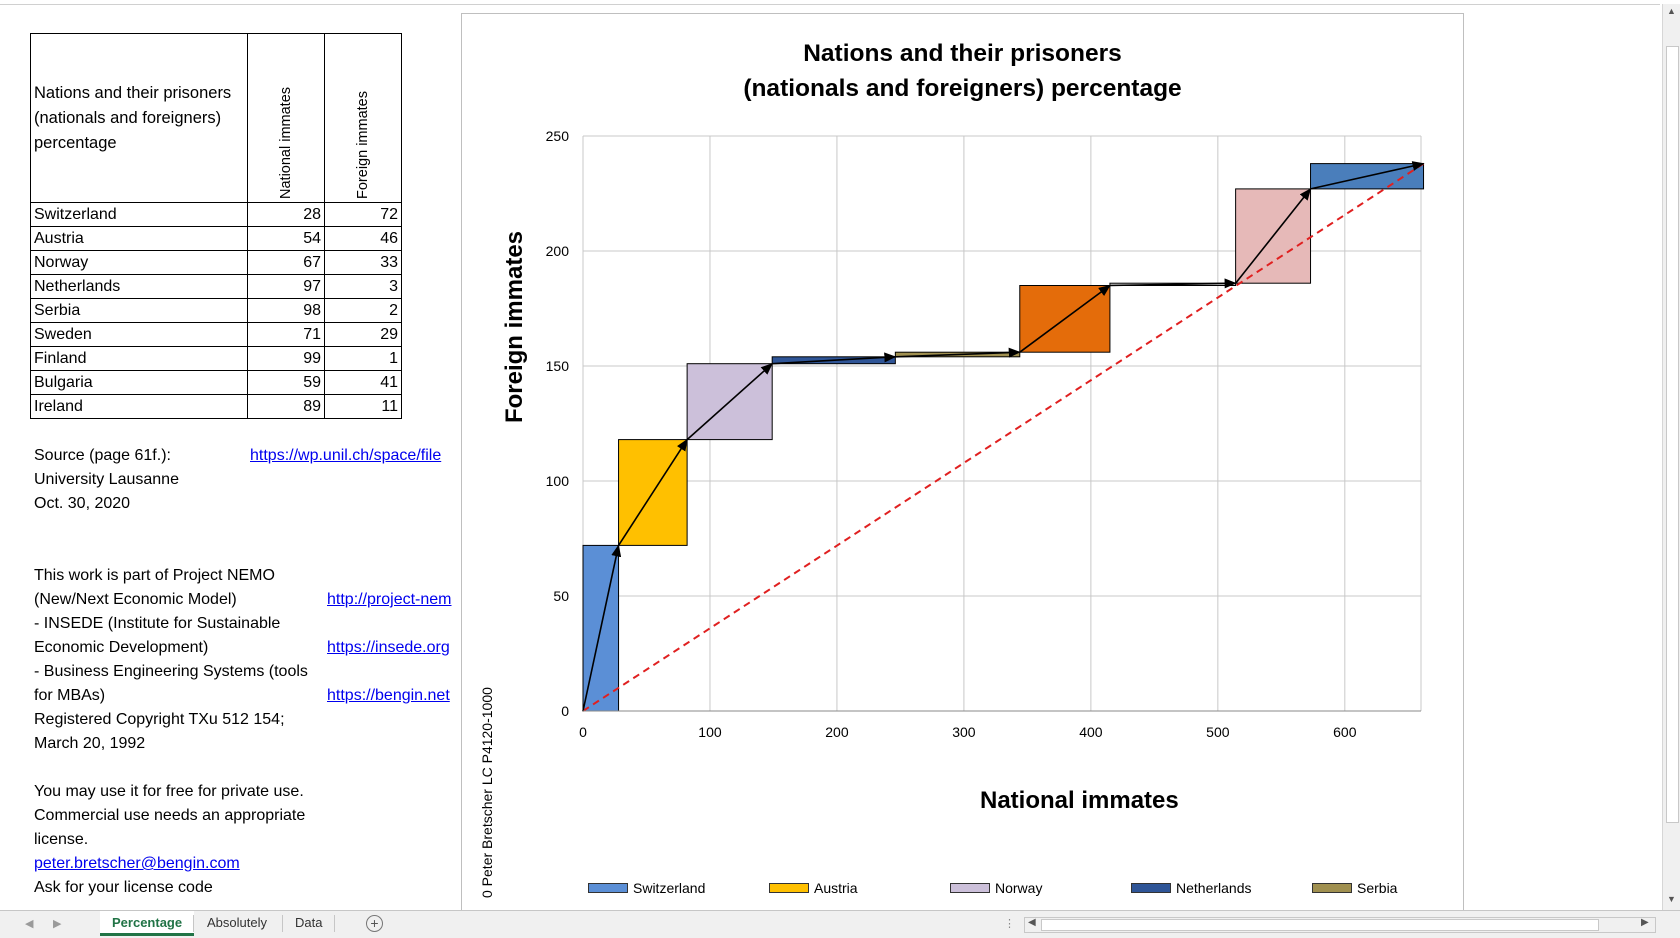 This screenshot has width=1680, height=938. I want to click on source-org: University Lausanne, so click(106, 479).